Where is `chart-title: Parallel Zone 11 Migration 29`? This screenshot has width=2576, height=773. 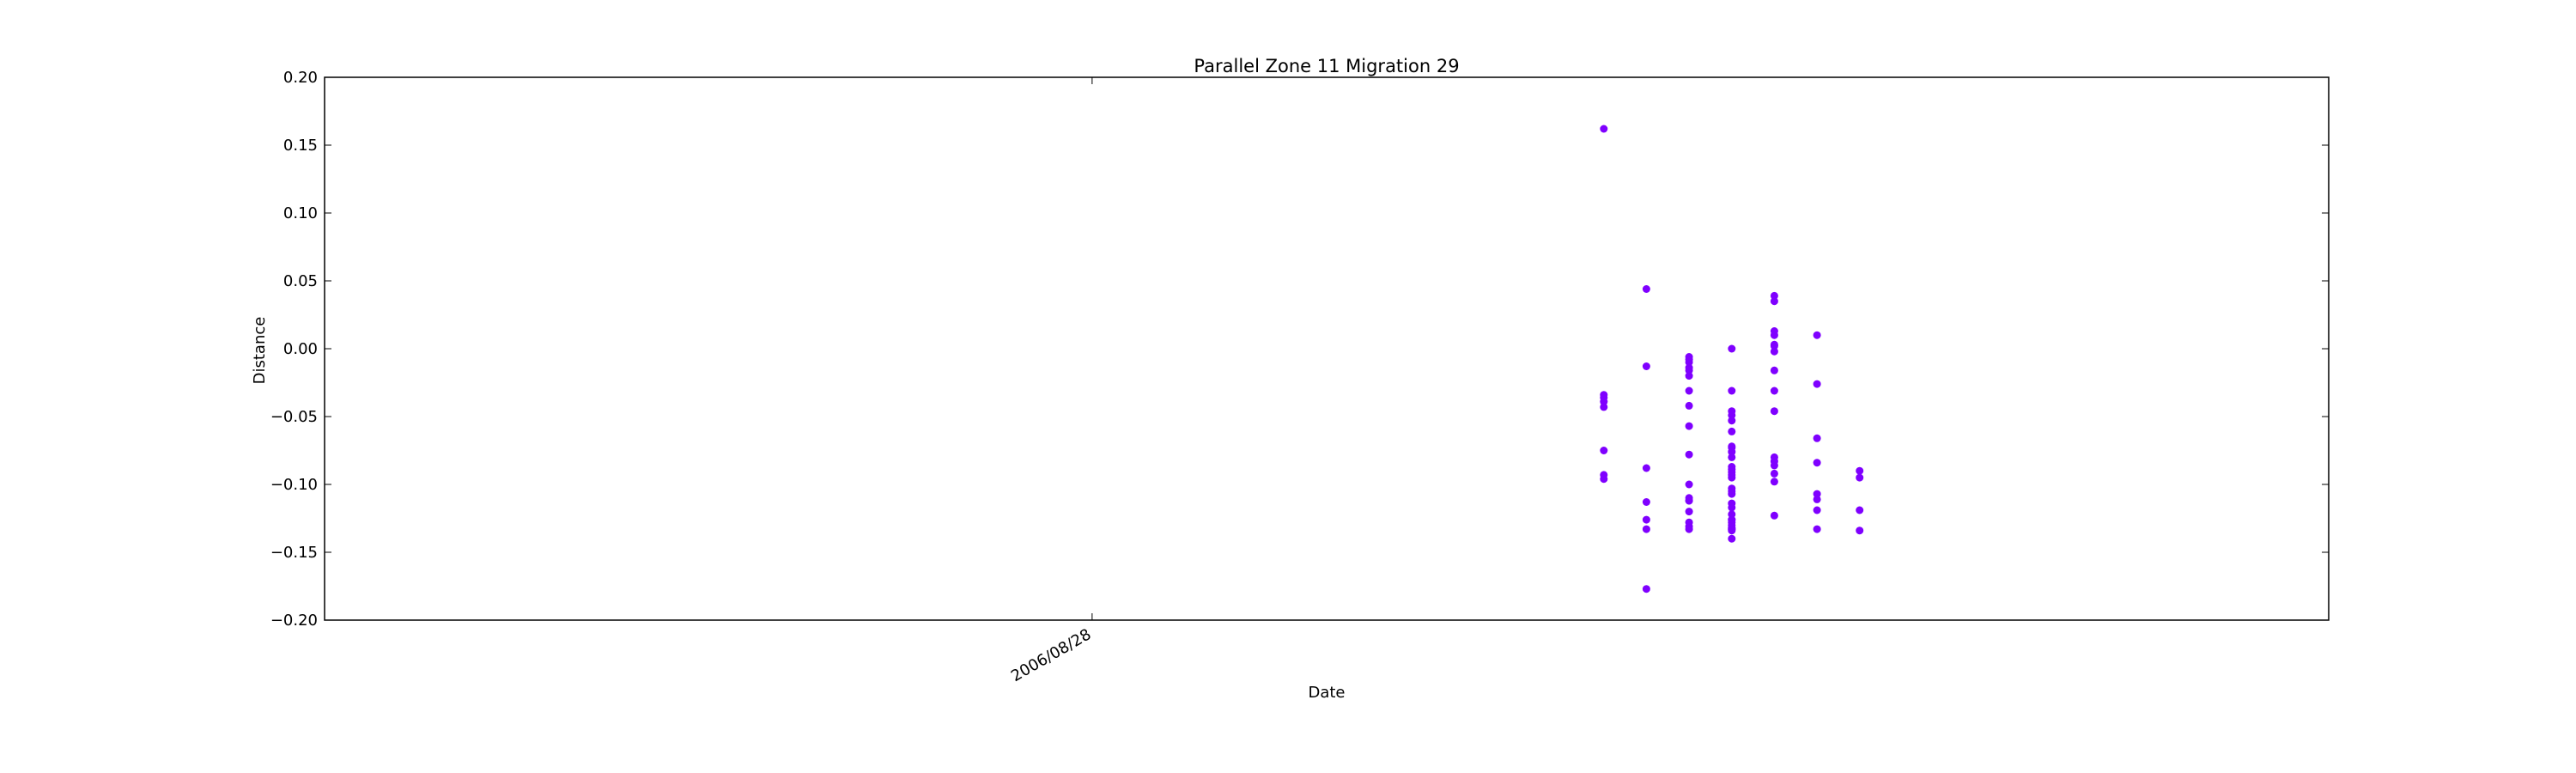
chart-title: Parallel Zone 11 Migration 29 is located at coordinates (1327, 66).